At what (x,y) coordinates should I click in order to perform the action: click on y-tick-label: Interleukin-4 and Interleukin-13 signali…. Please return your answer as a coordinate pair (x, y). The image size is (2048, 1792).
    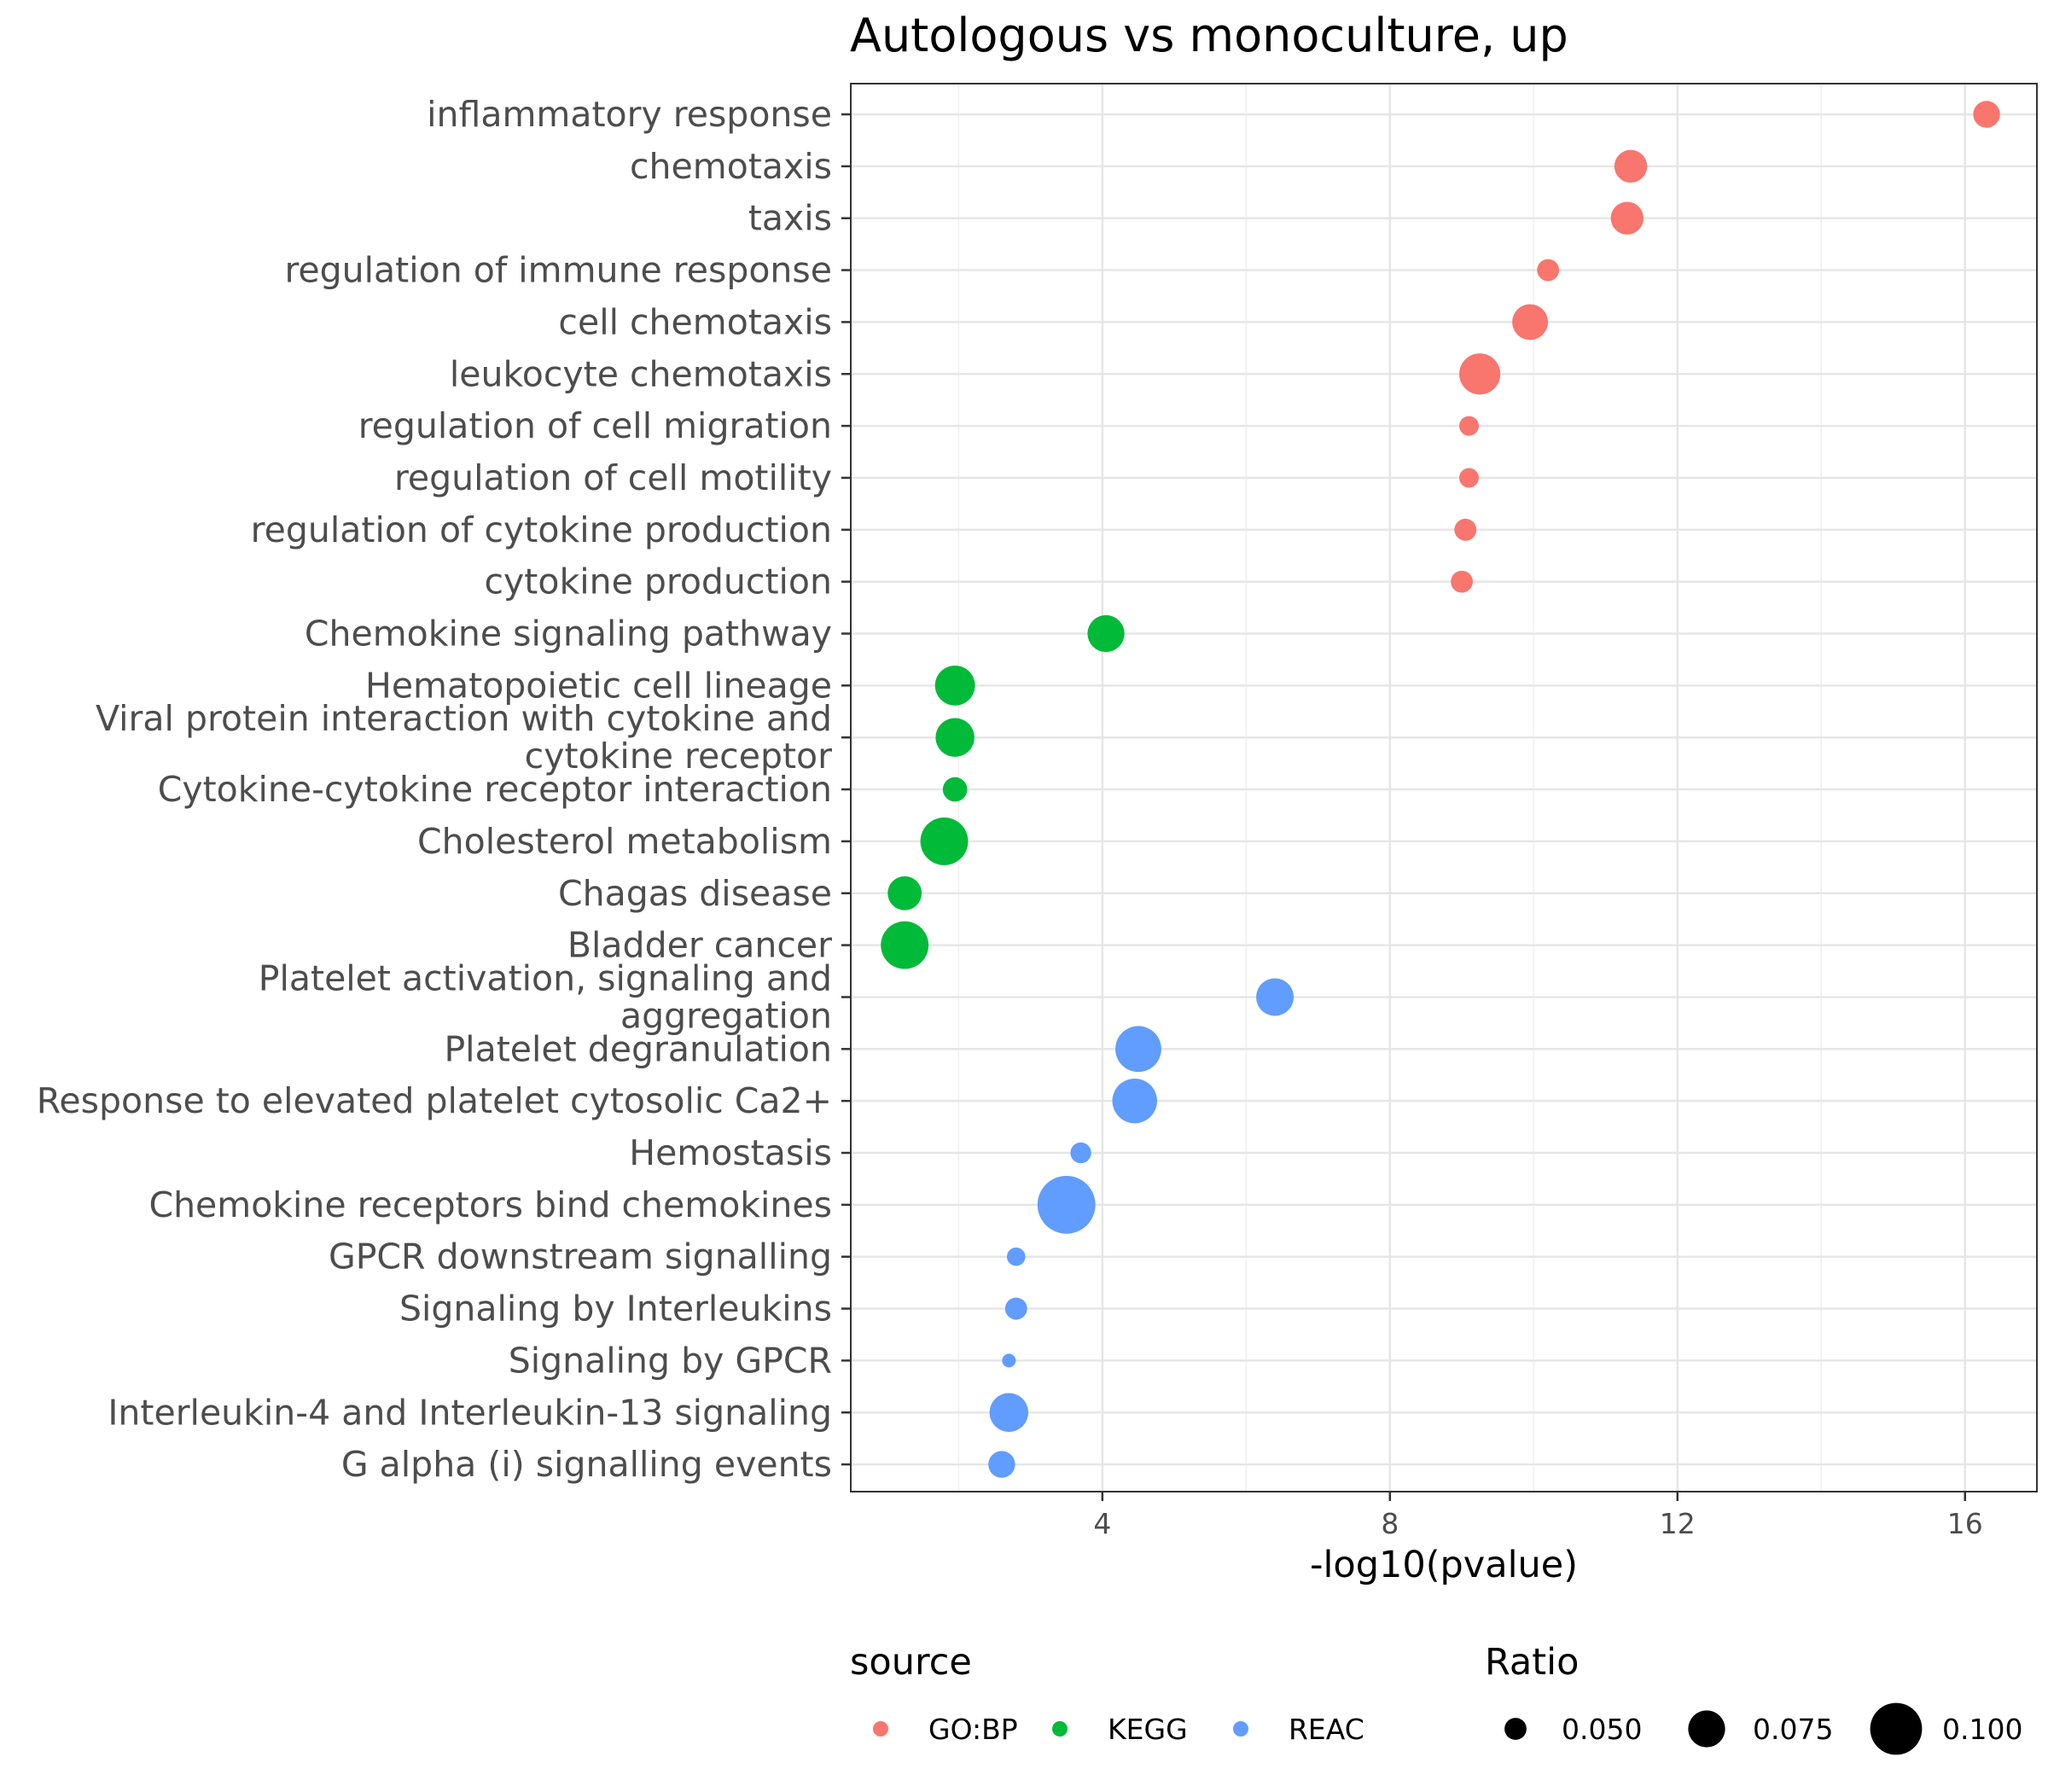
    Looking at the image, I should click on (470, 1412).